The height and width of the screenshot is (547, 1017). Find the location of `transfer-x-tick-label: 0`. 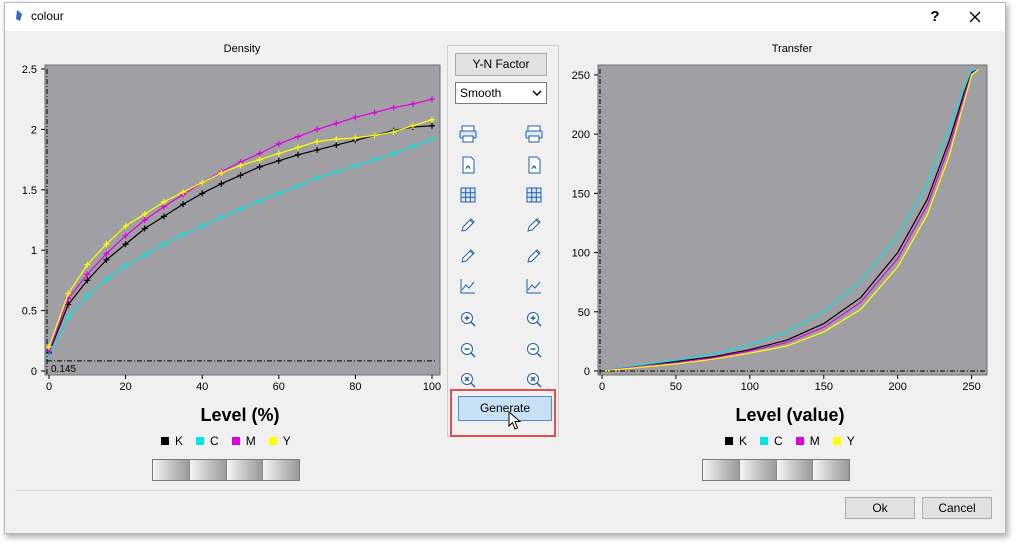

transfer-x-tick-label: 0 is located at coordinates (602, 387).